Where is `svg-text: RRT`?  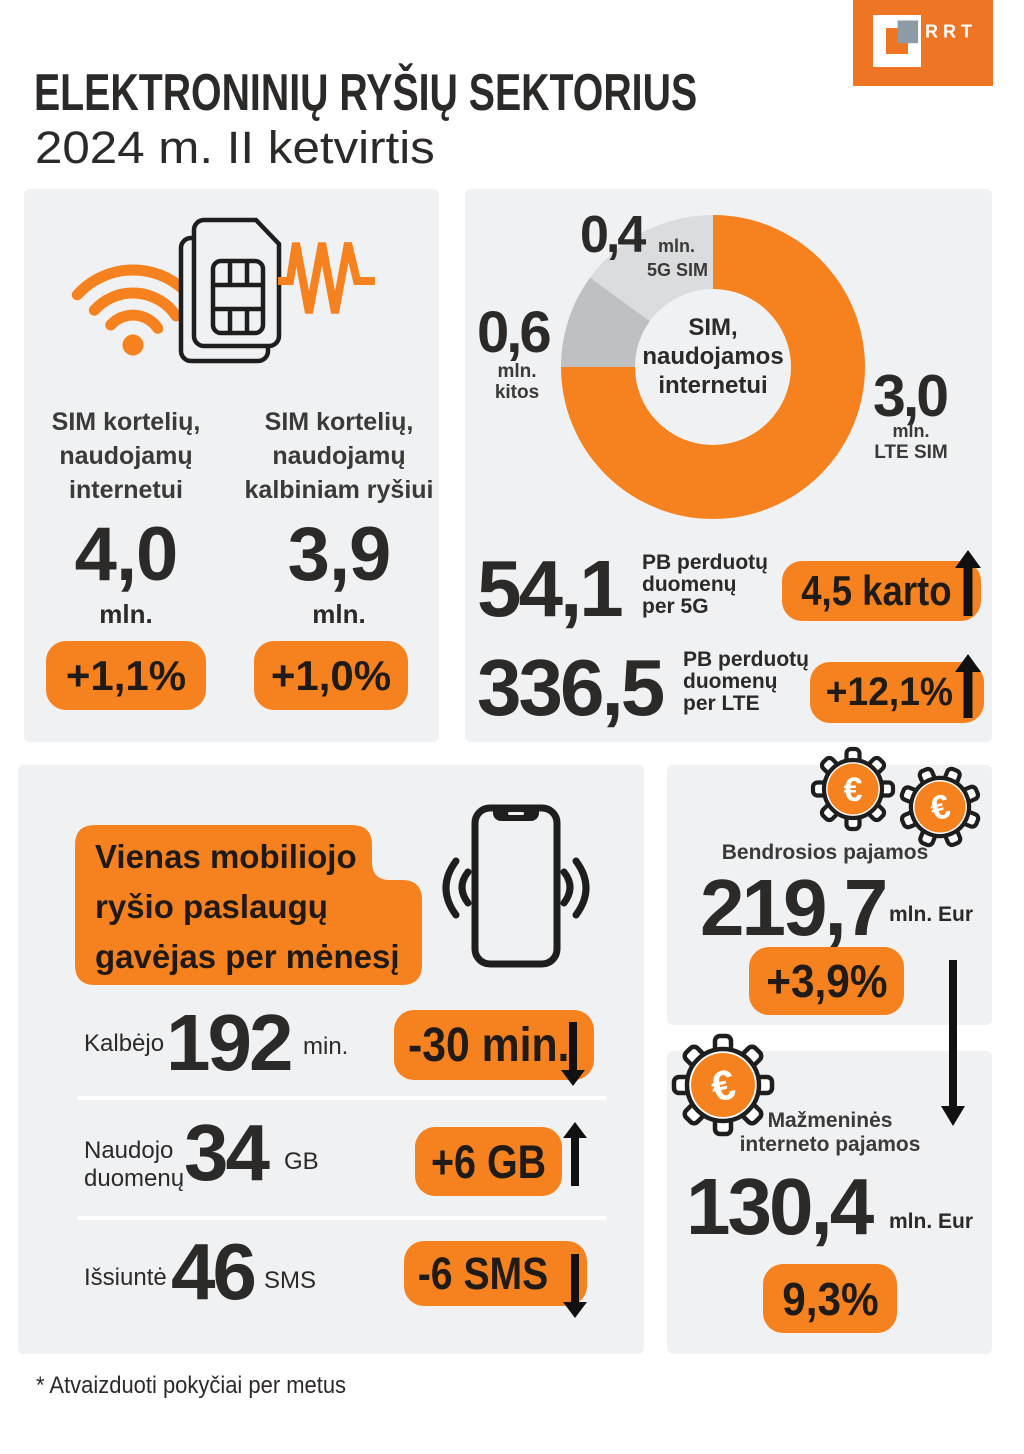 svg-text: RRT is located at coordinates (951, 32).